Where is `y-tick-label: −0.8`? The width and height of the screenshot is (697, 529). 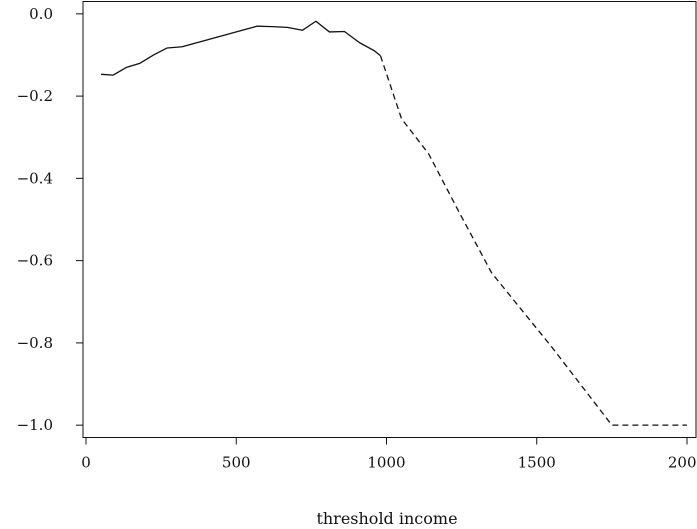
y-tick-label: −0.8 is located at coordinates (35, 343).